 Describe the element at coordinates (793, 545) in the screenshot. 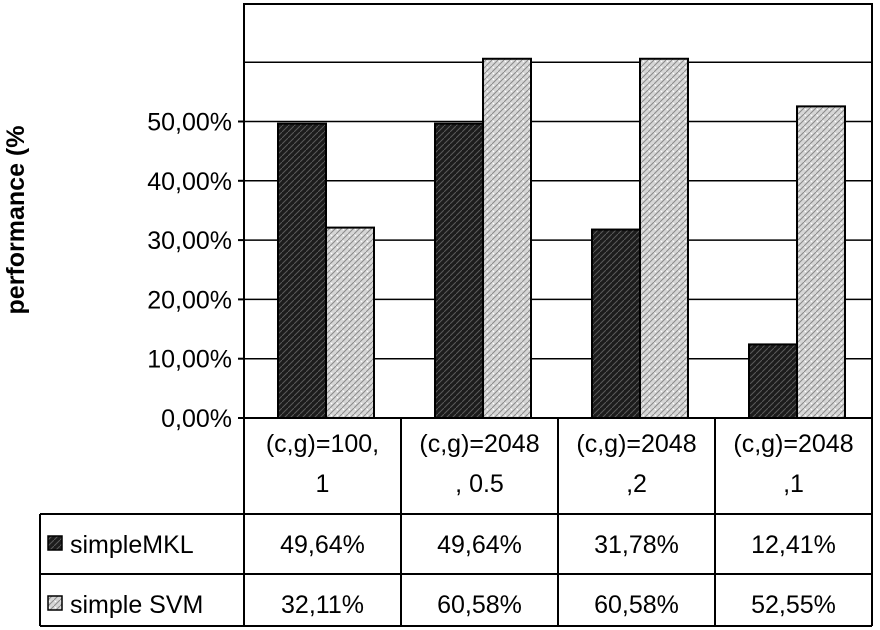

I see `data-cell: 12,41%` at that location.